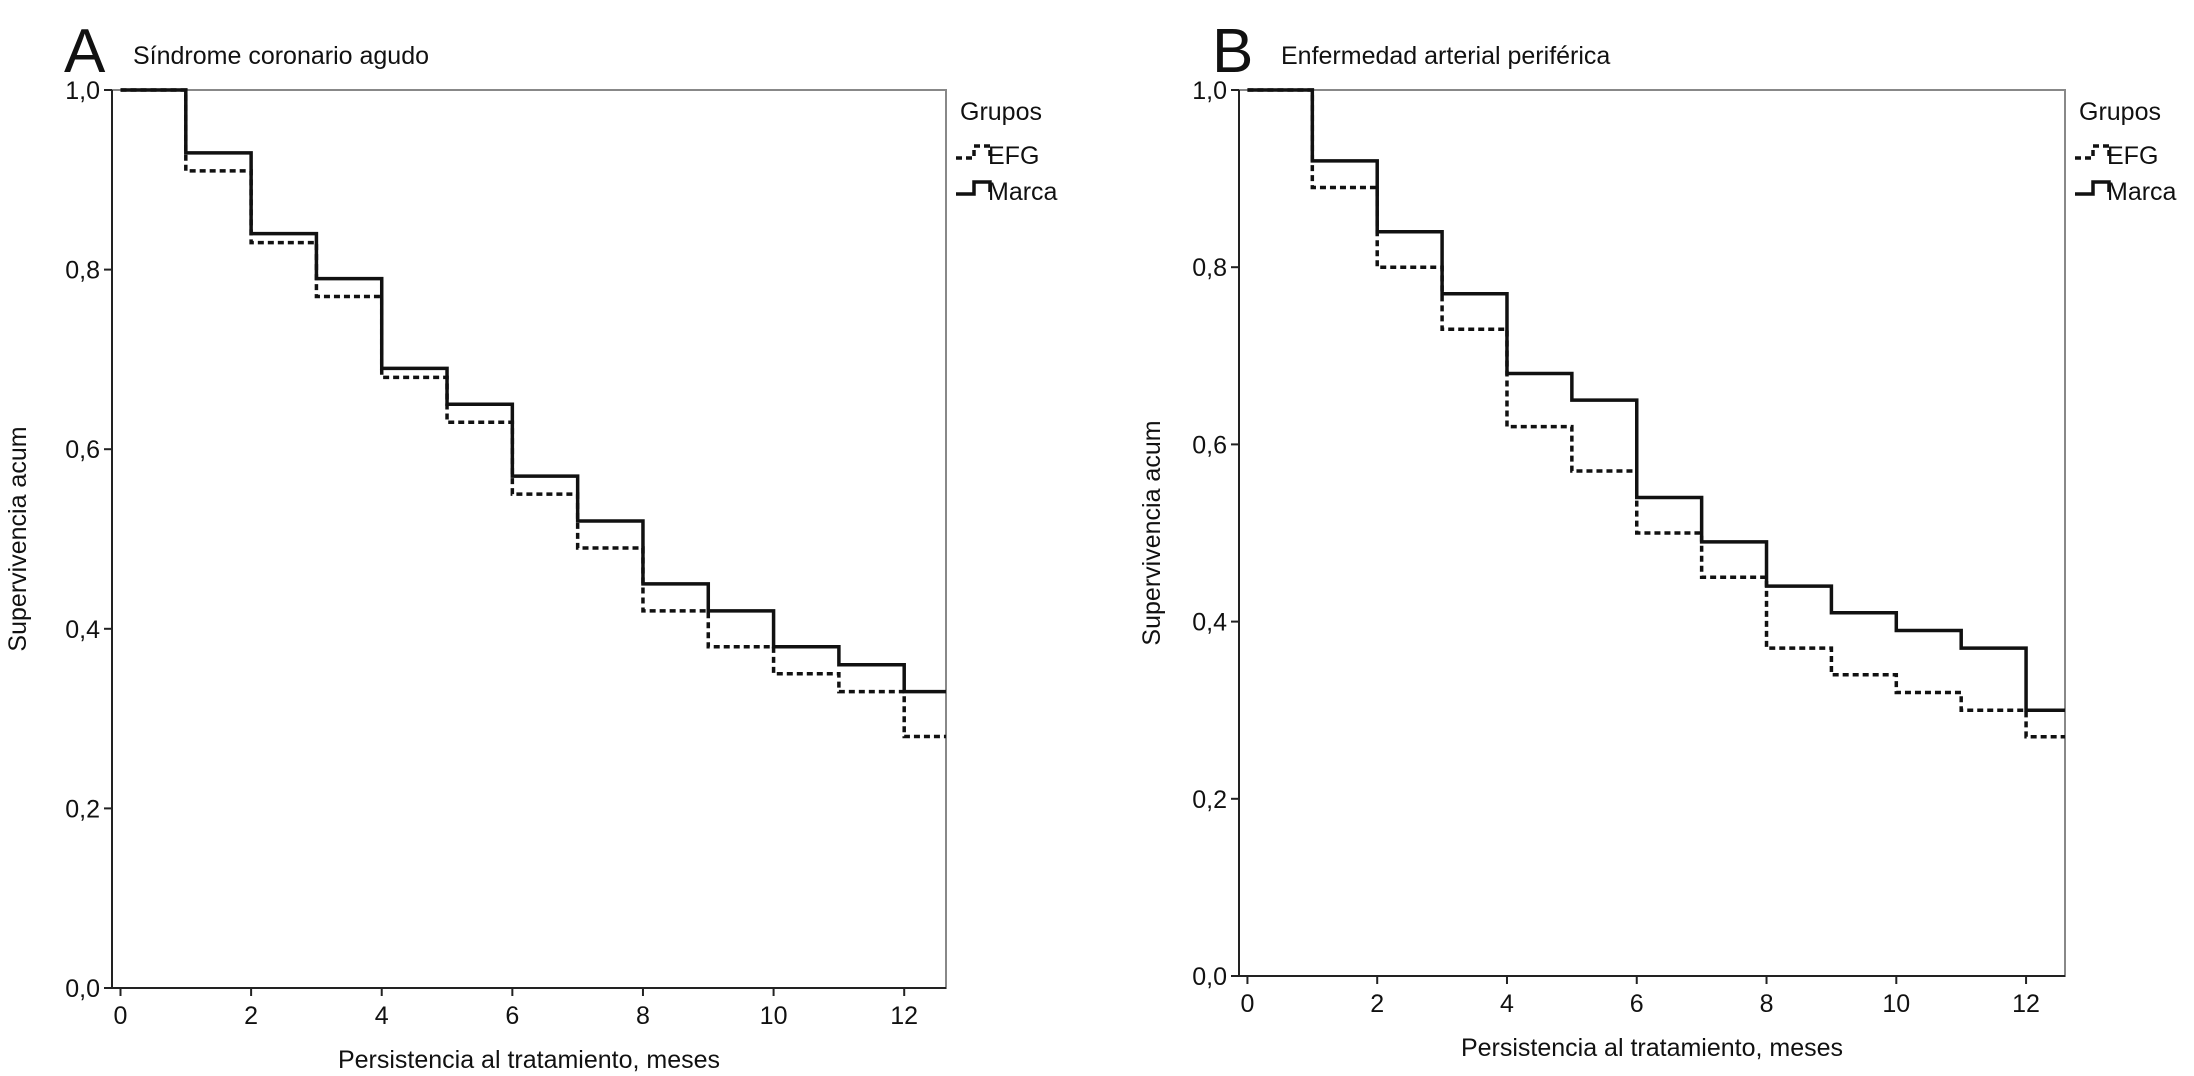 Image resolution: width=2194 pixels, height=1076 pixels. Describe the element at coordinates (85, 51) in the screenshot. I see `panel-letter: A` at that location.